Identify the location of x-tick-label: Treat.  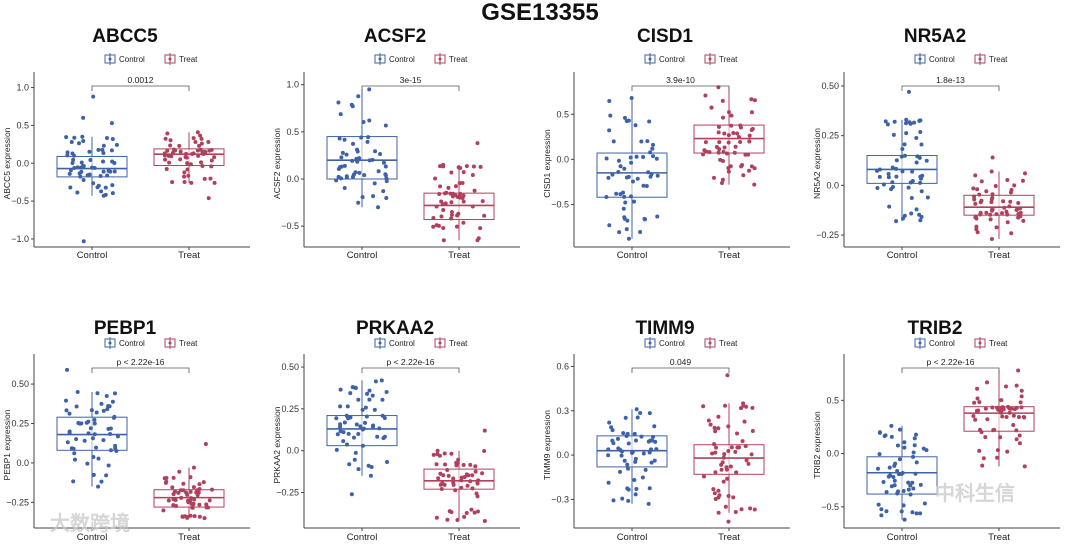
(189, 255).